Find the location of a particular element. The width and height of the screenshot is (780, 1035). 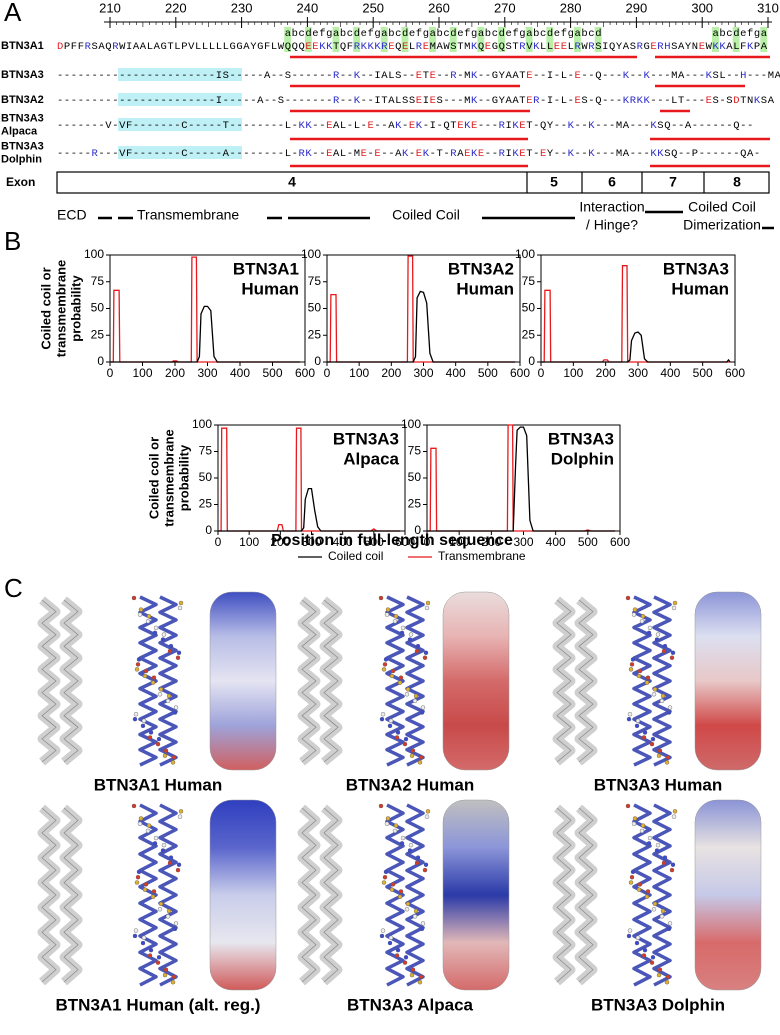

y-tick-label: 50 is located at coordinates (315, 308).